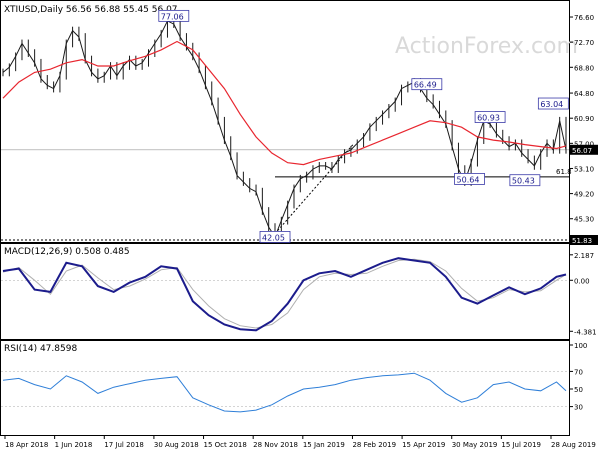  Describe the element at coordinates (584, 18) in the screenshot. I see `price-tick-label: 76.60` at that location.